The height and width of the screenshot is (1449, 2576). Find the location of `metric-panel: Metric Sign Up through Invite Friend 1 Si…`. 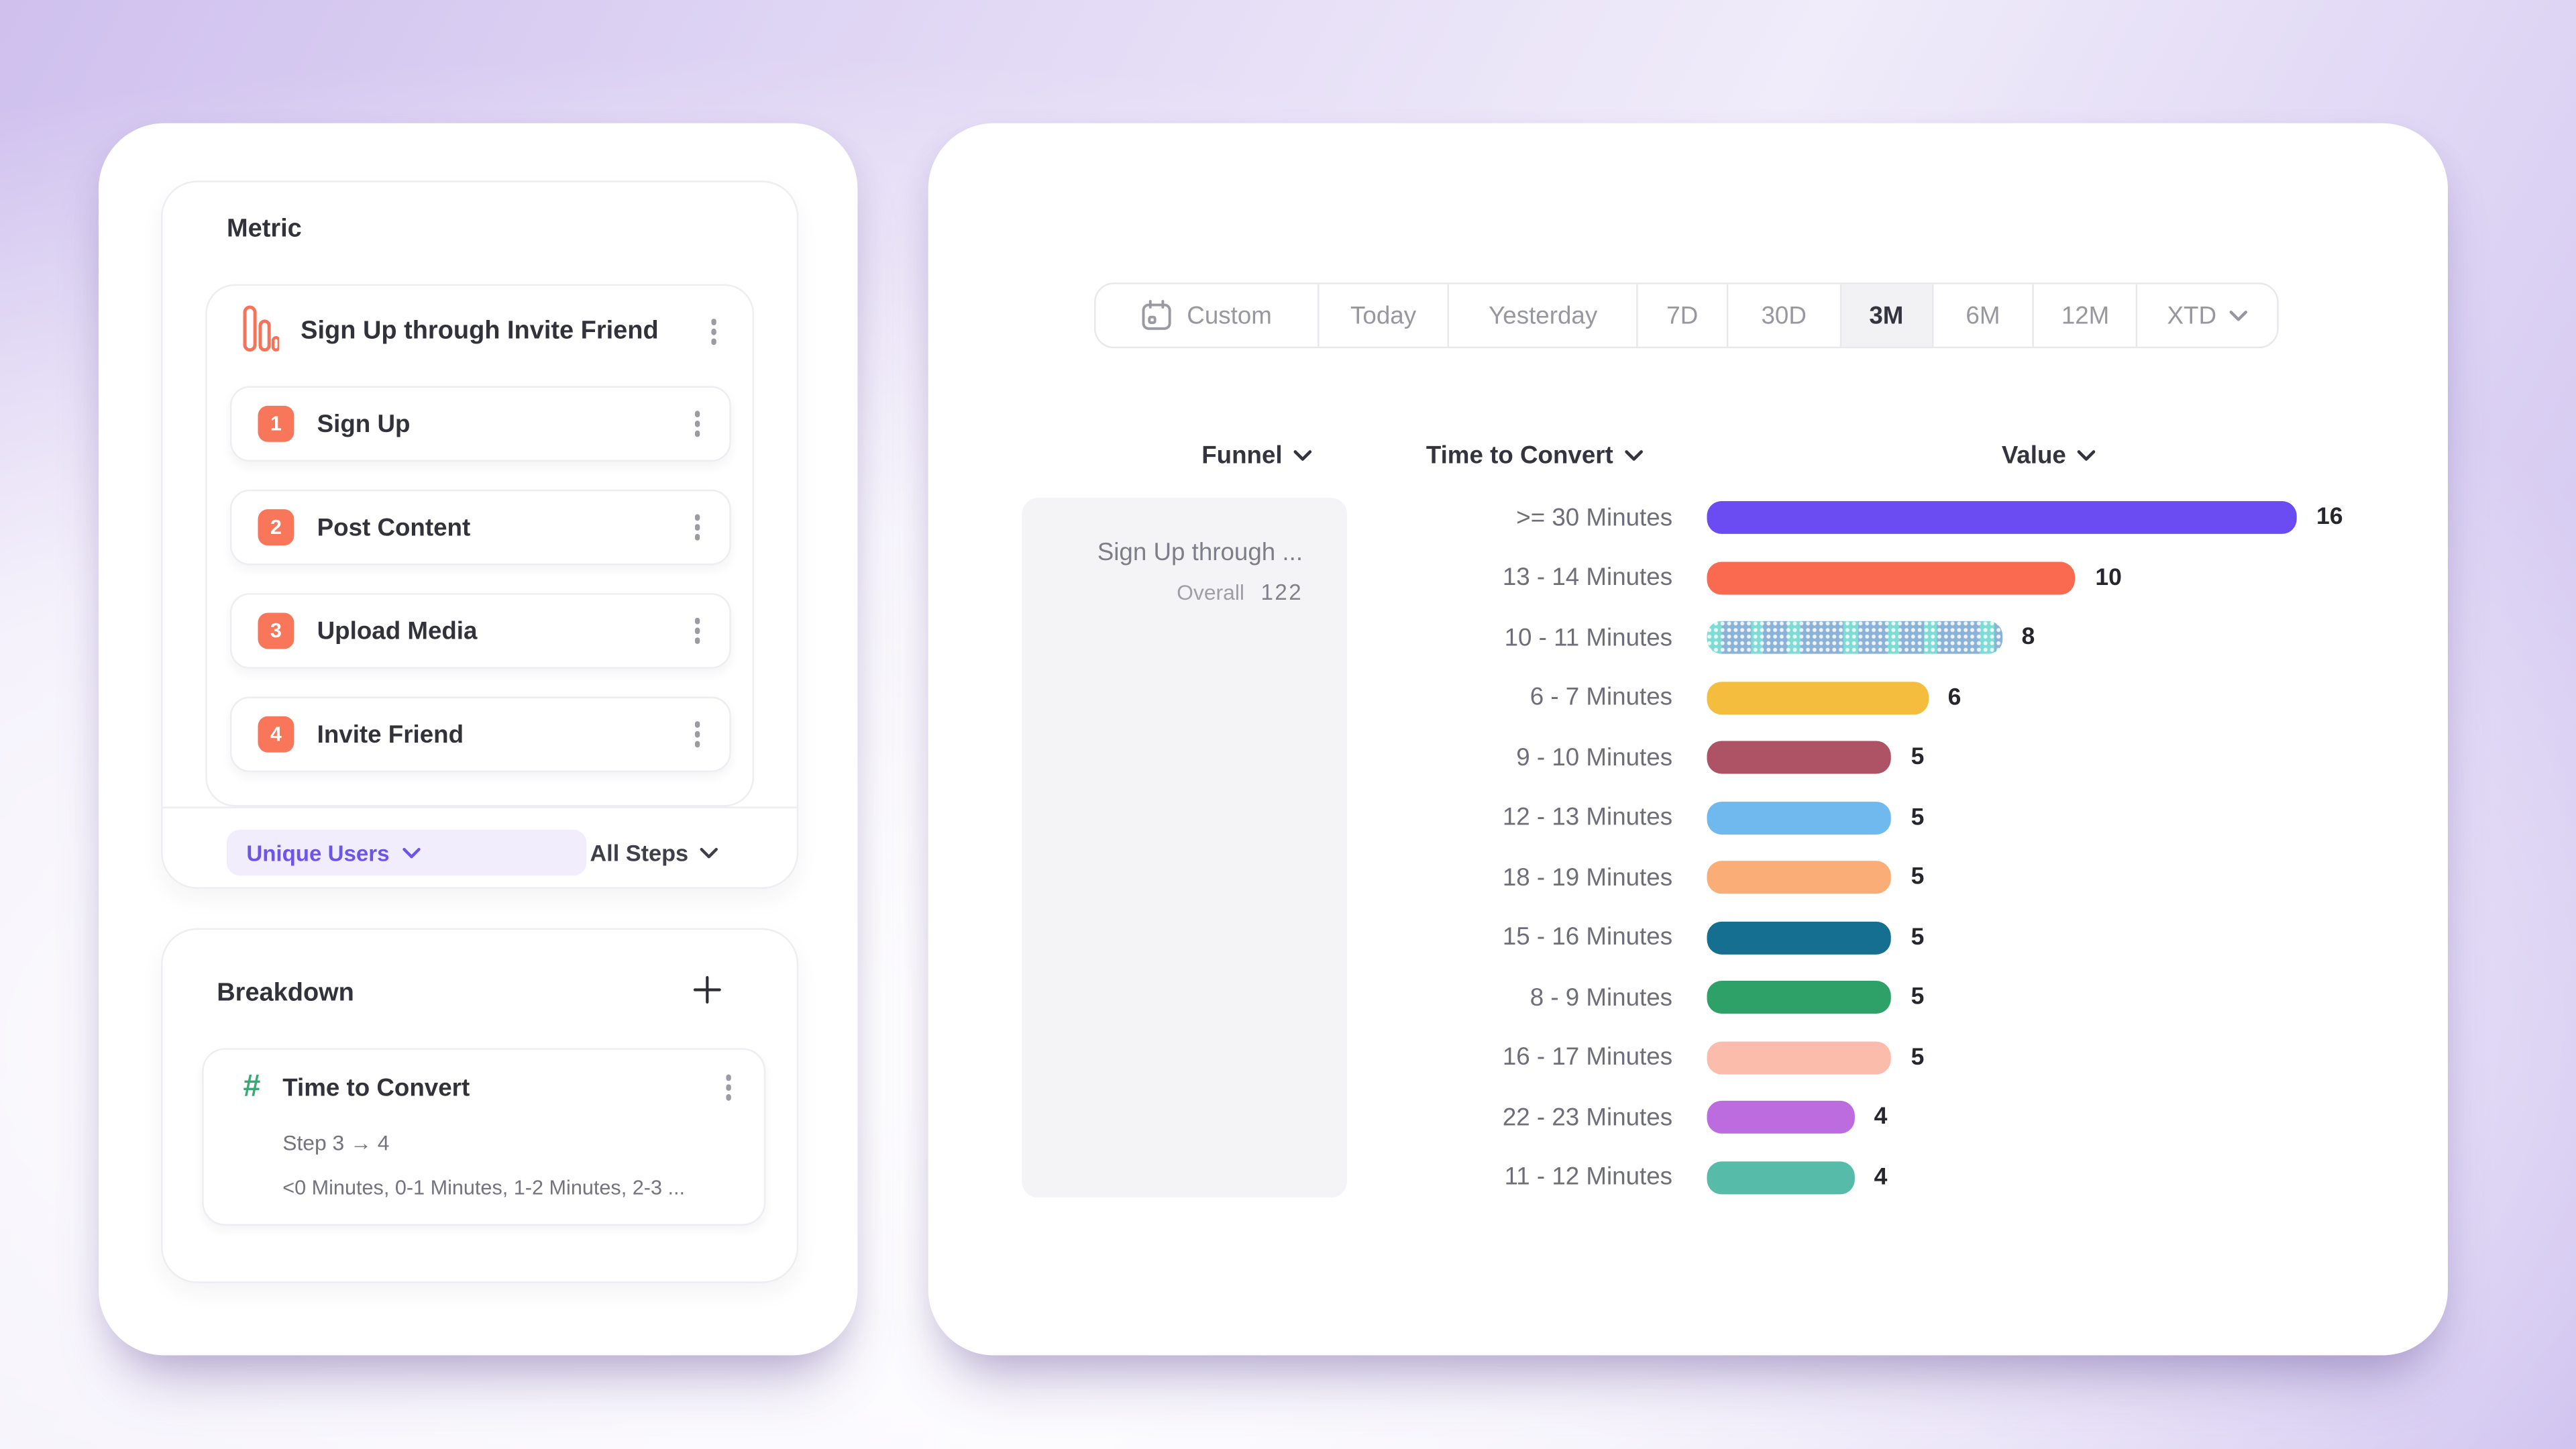

metric-panel: Metric Sign Up through Invite Friend 1 Si… is located at coordinates (480, 534).